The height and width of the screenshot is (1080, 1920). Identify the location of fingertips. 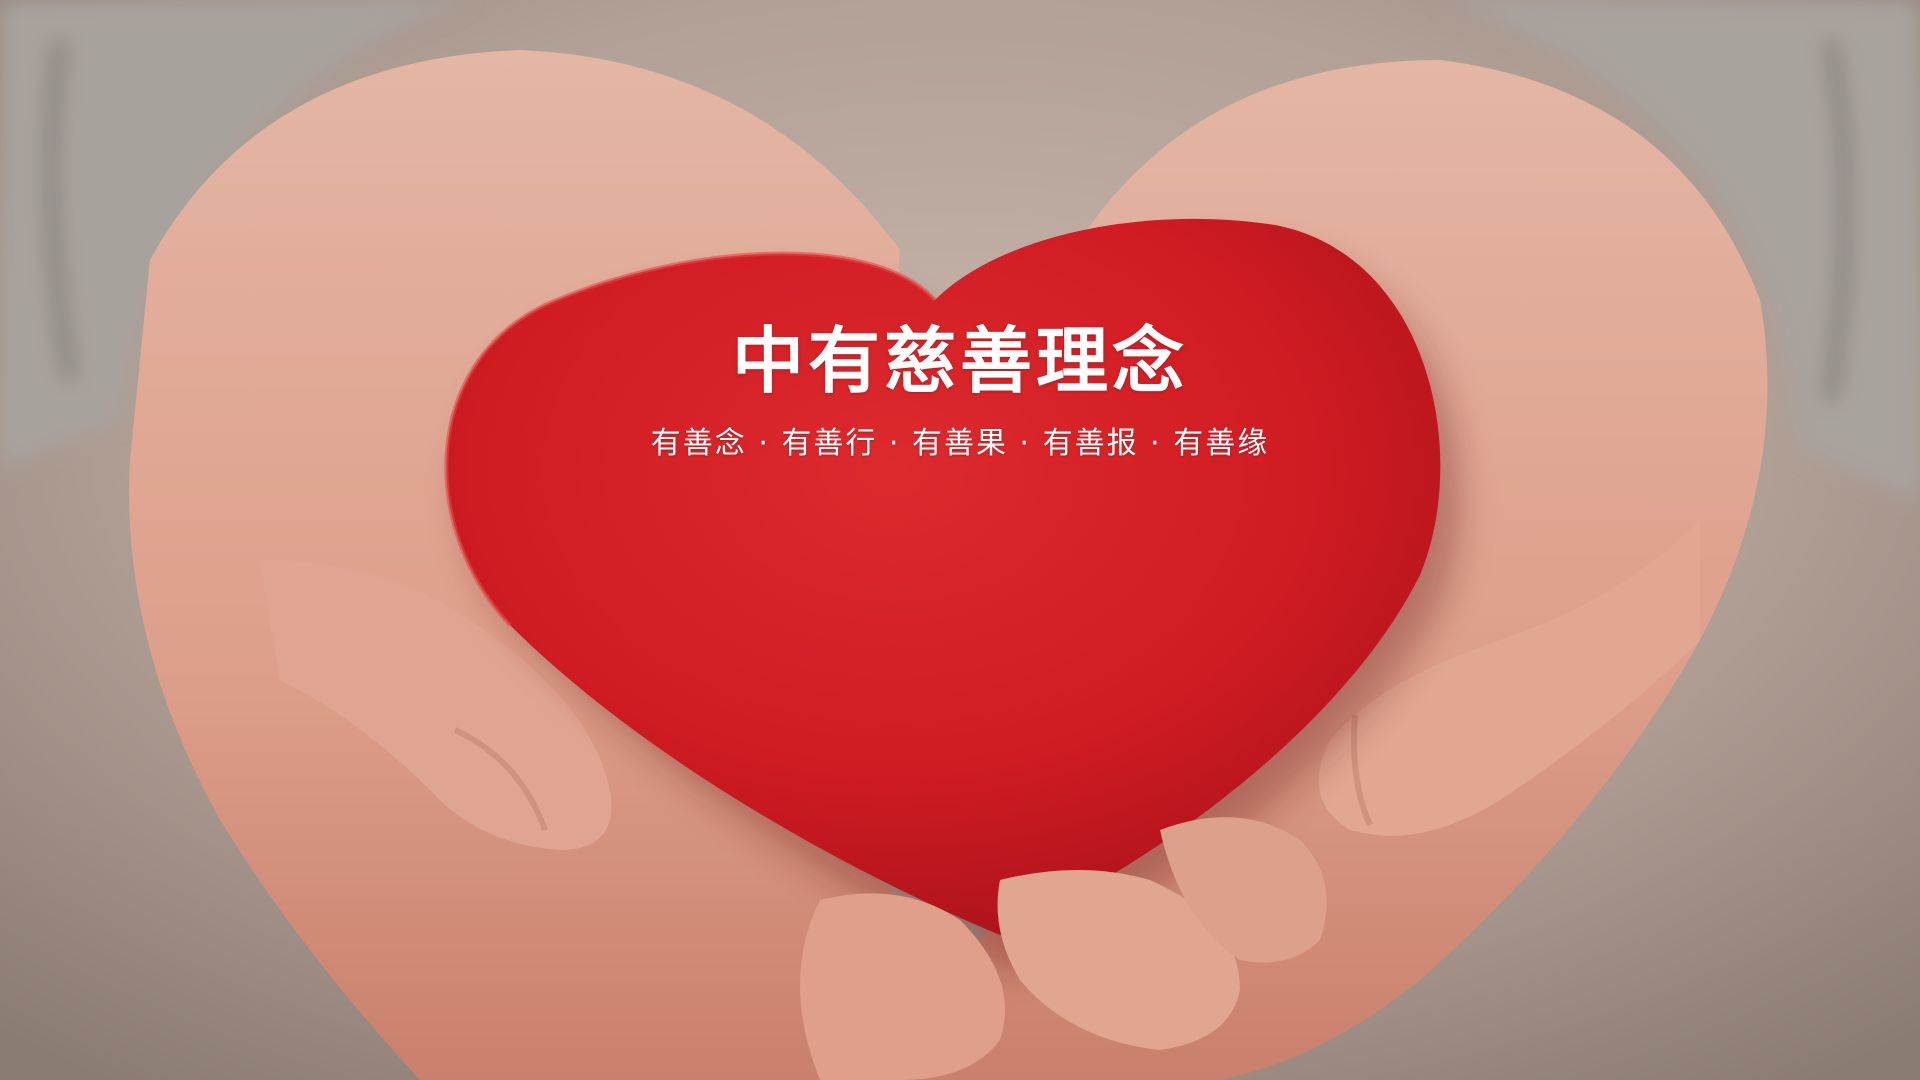
(1063, 948).